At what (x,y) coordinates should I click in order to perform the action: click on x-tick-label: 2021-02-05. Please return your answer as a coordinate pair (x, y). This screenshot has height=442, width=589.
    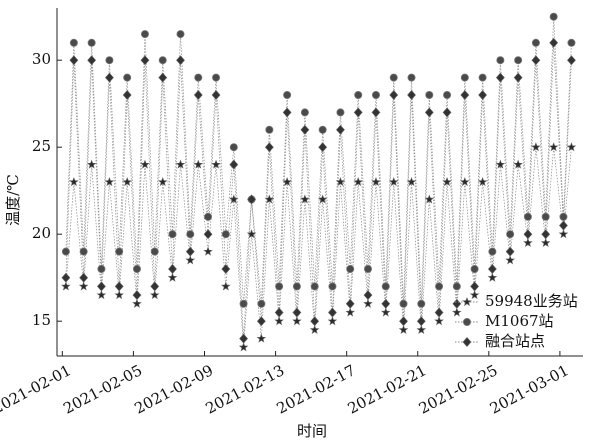
    Looking at the image, I should click on (102, 389).